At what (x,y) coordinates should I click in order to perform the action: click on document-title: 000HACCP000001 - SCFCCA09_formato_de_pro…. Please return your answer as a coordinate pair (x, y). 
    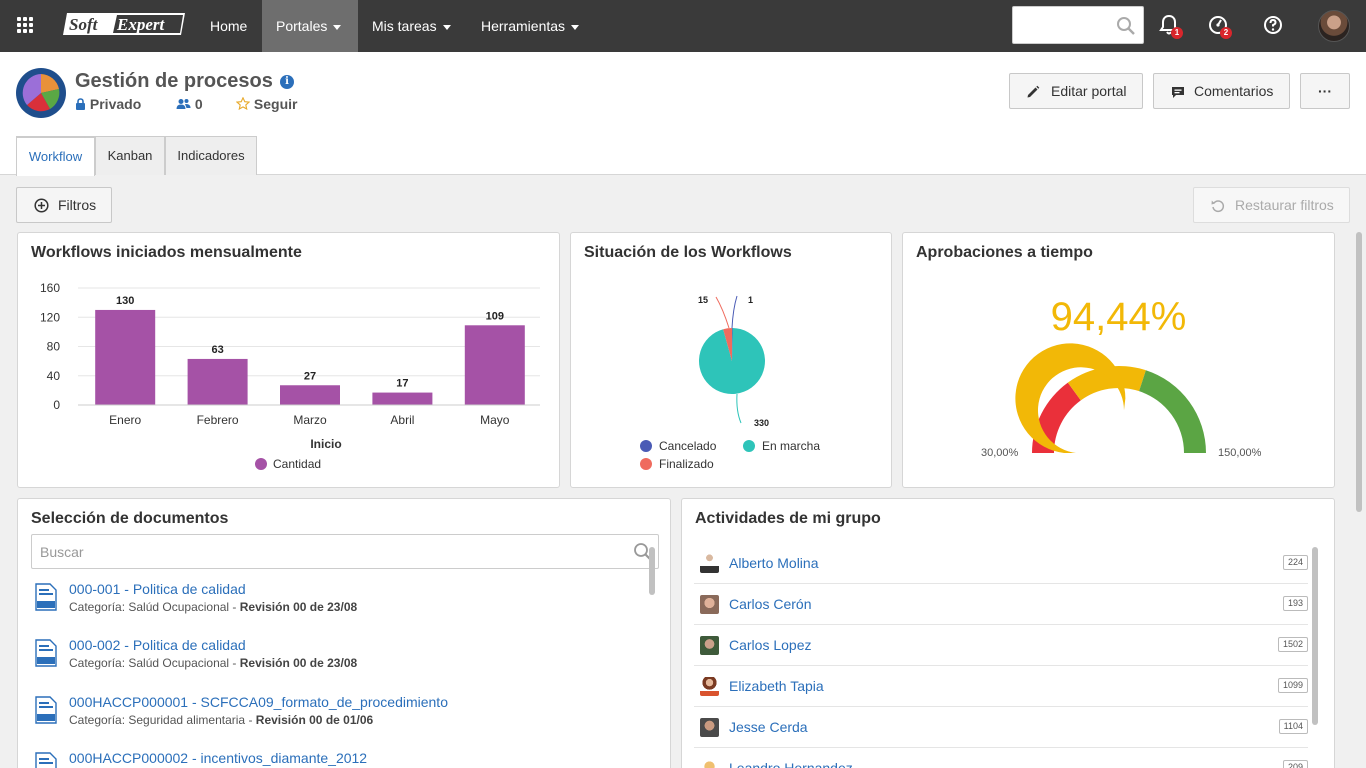
    Looking at the image, I should click on (258, 702).